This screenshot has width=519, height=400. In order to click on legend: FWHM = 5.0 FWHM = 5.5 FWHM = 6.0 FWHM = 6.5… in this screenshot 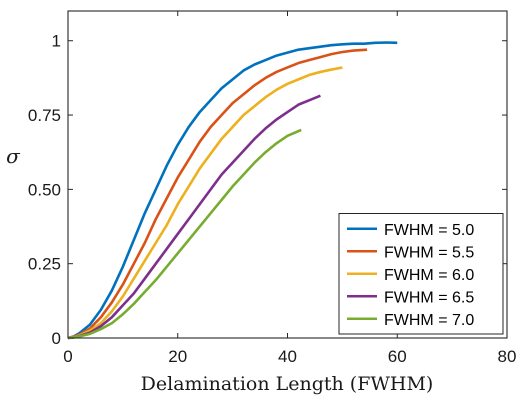, I will do `click(421, 274)`.